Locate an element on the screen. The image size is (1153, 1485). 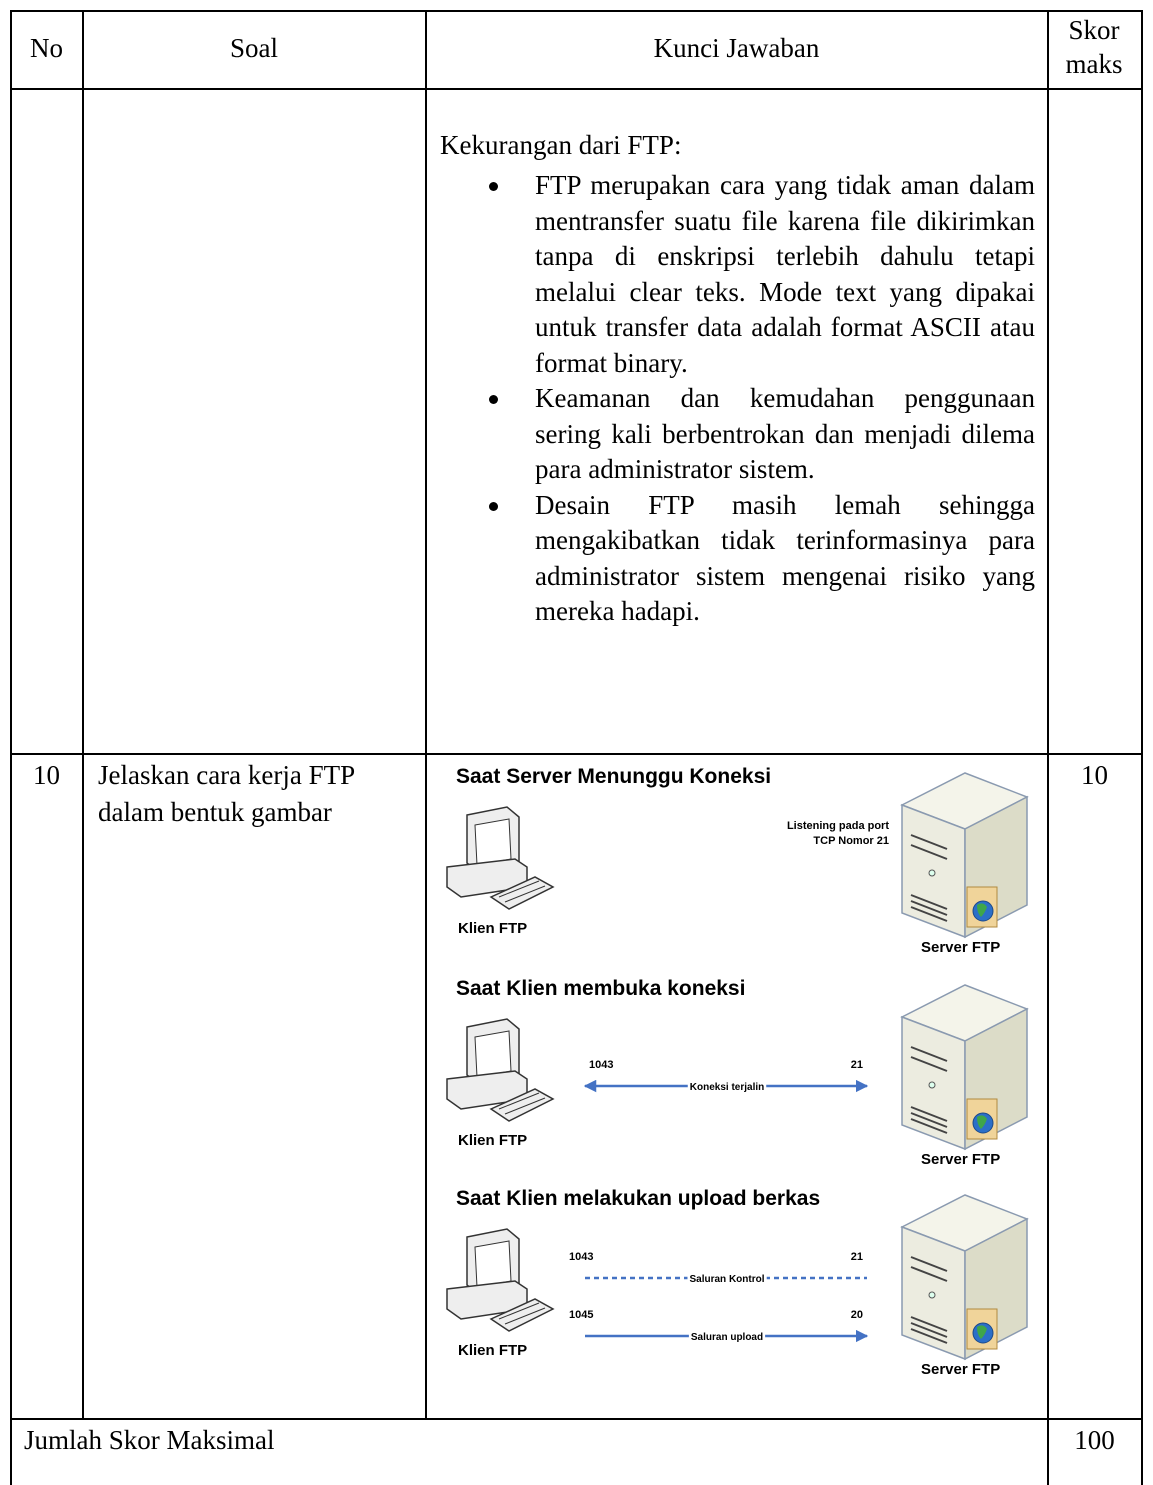
note: Listening pada port is located at coordinates (838, 826).